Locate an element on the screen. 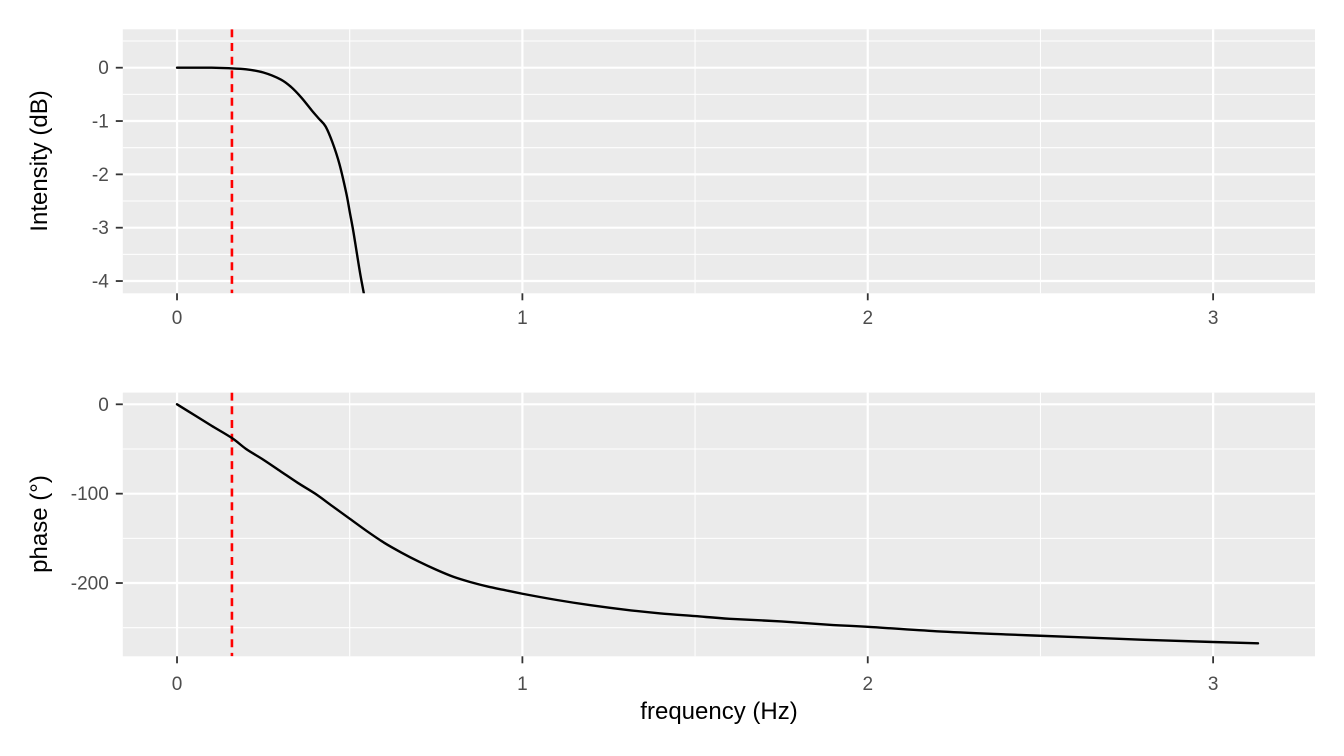 This screenshot has height=756, width=1344. y-axis-title-intensity: Intensity (dB) is located at coordinates (39, 161).